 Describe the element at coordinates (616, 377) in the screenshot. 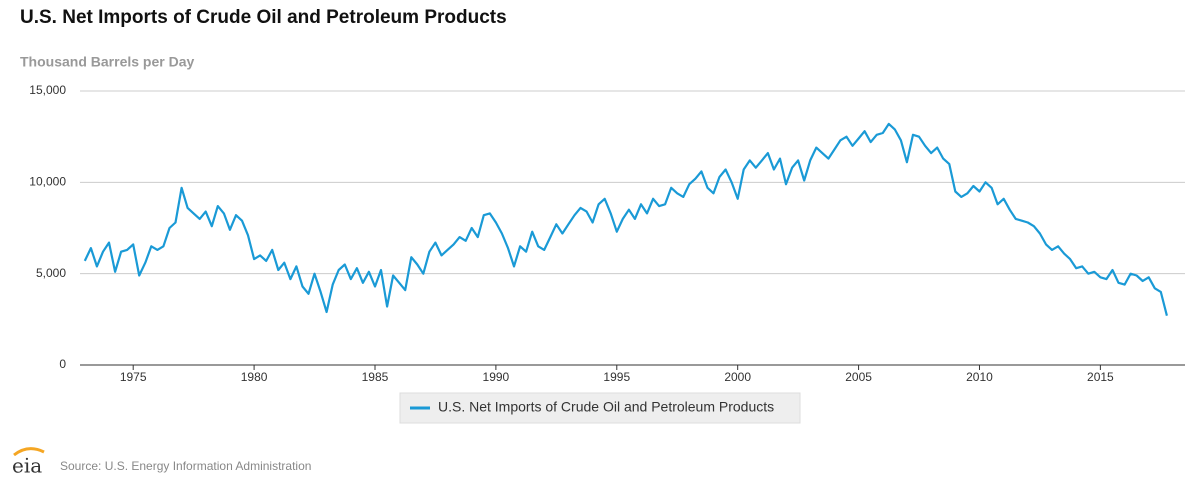

I see `x-tick-label: 1995` at that location.